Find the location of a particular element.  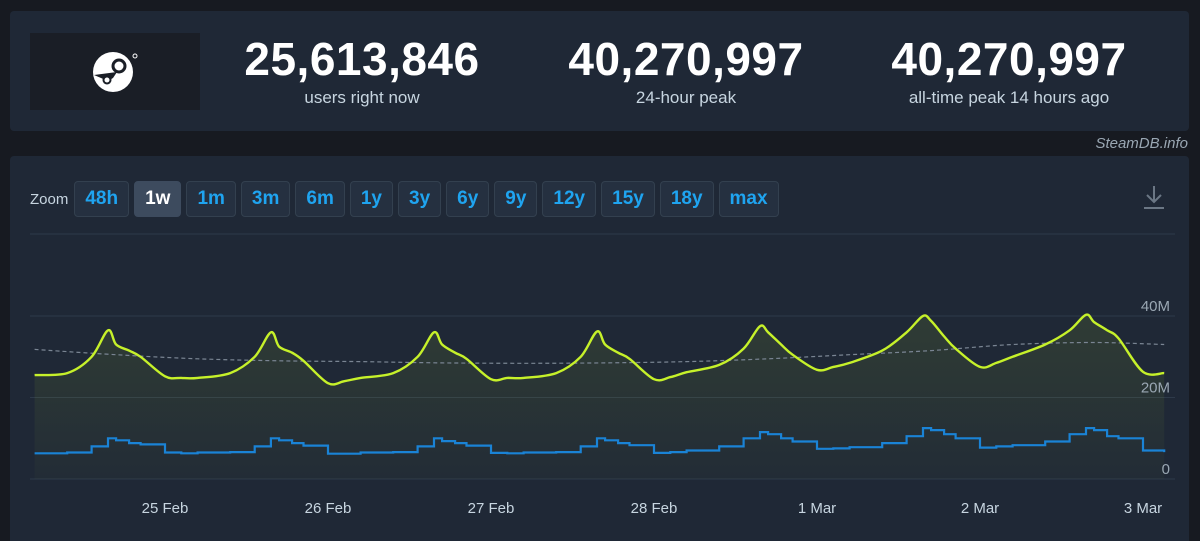

zoom-button-15y: 15y is located at coordinates (628, 199).